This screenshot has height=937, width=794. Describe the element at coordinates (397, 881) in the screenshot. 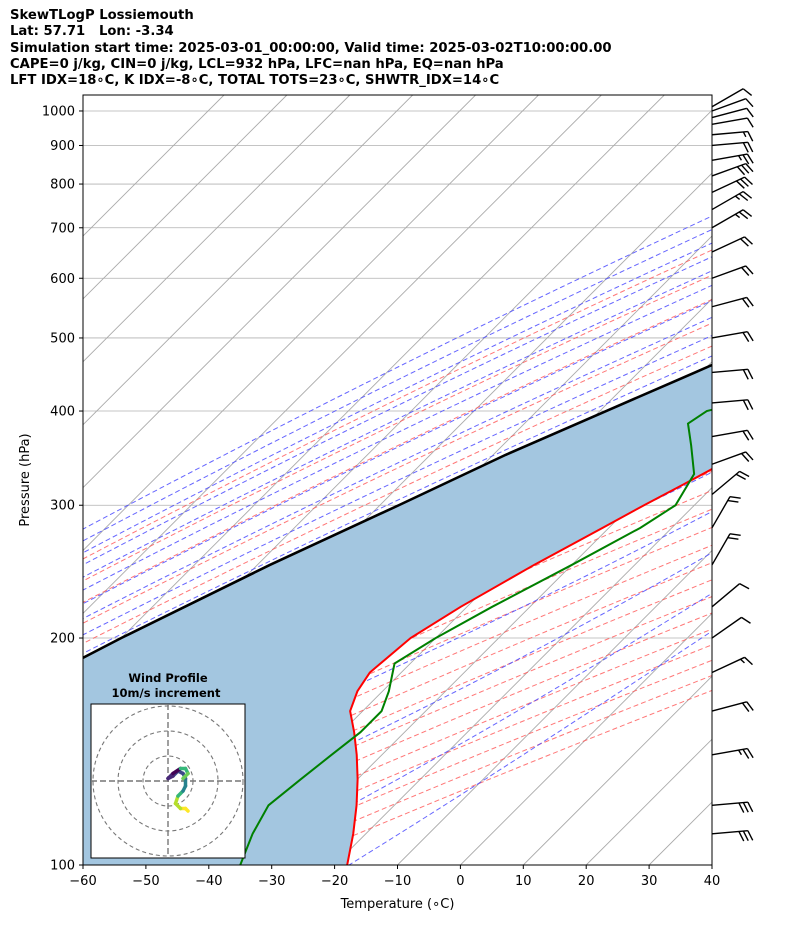

I see `x-tick-label: −10` at that location.